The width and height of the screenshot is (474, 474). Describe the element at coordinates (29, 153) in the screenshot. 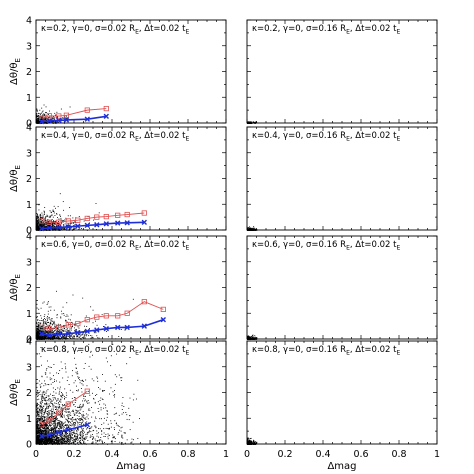

I see `y-tick-label: 3` at that location.